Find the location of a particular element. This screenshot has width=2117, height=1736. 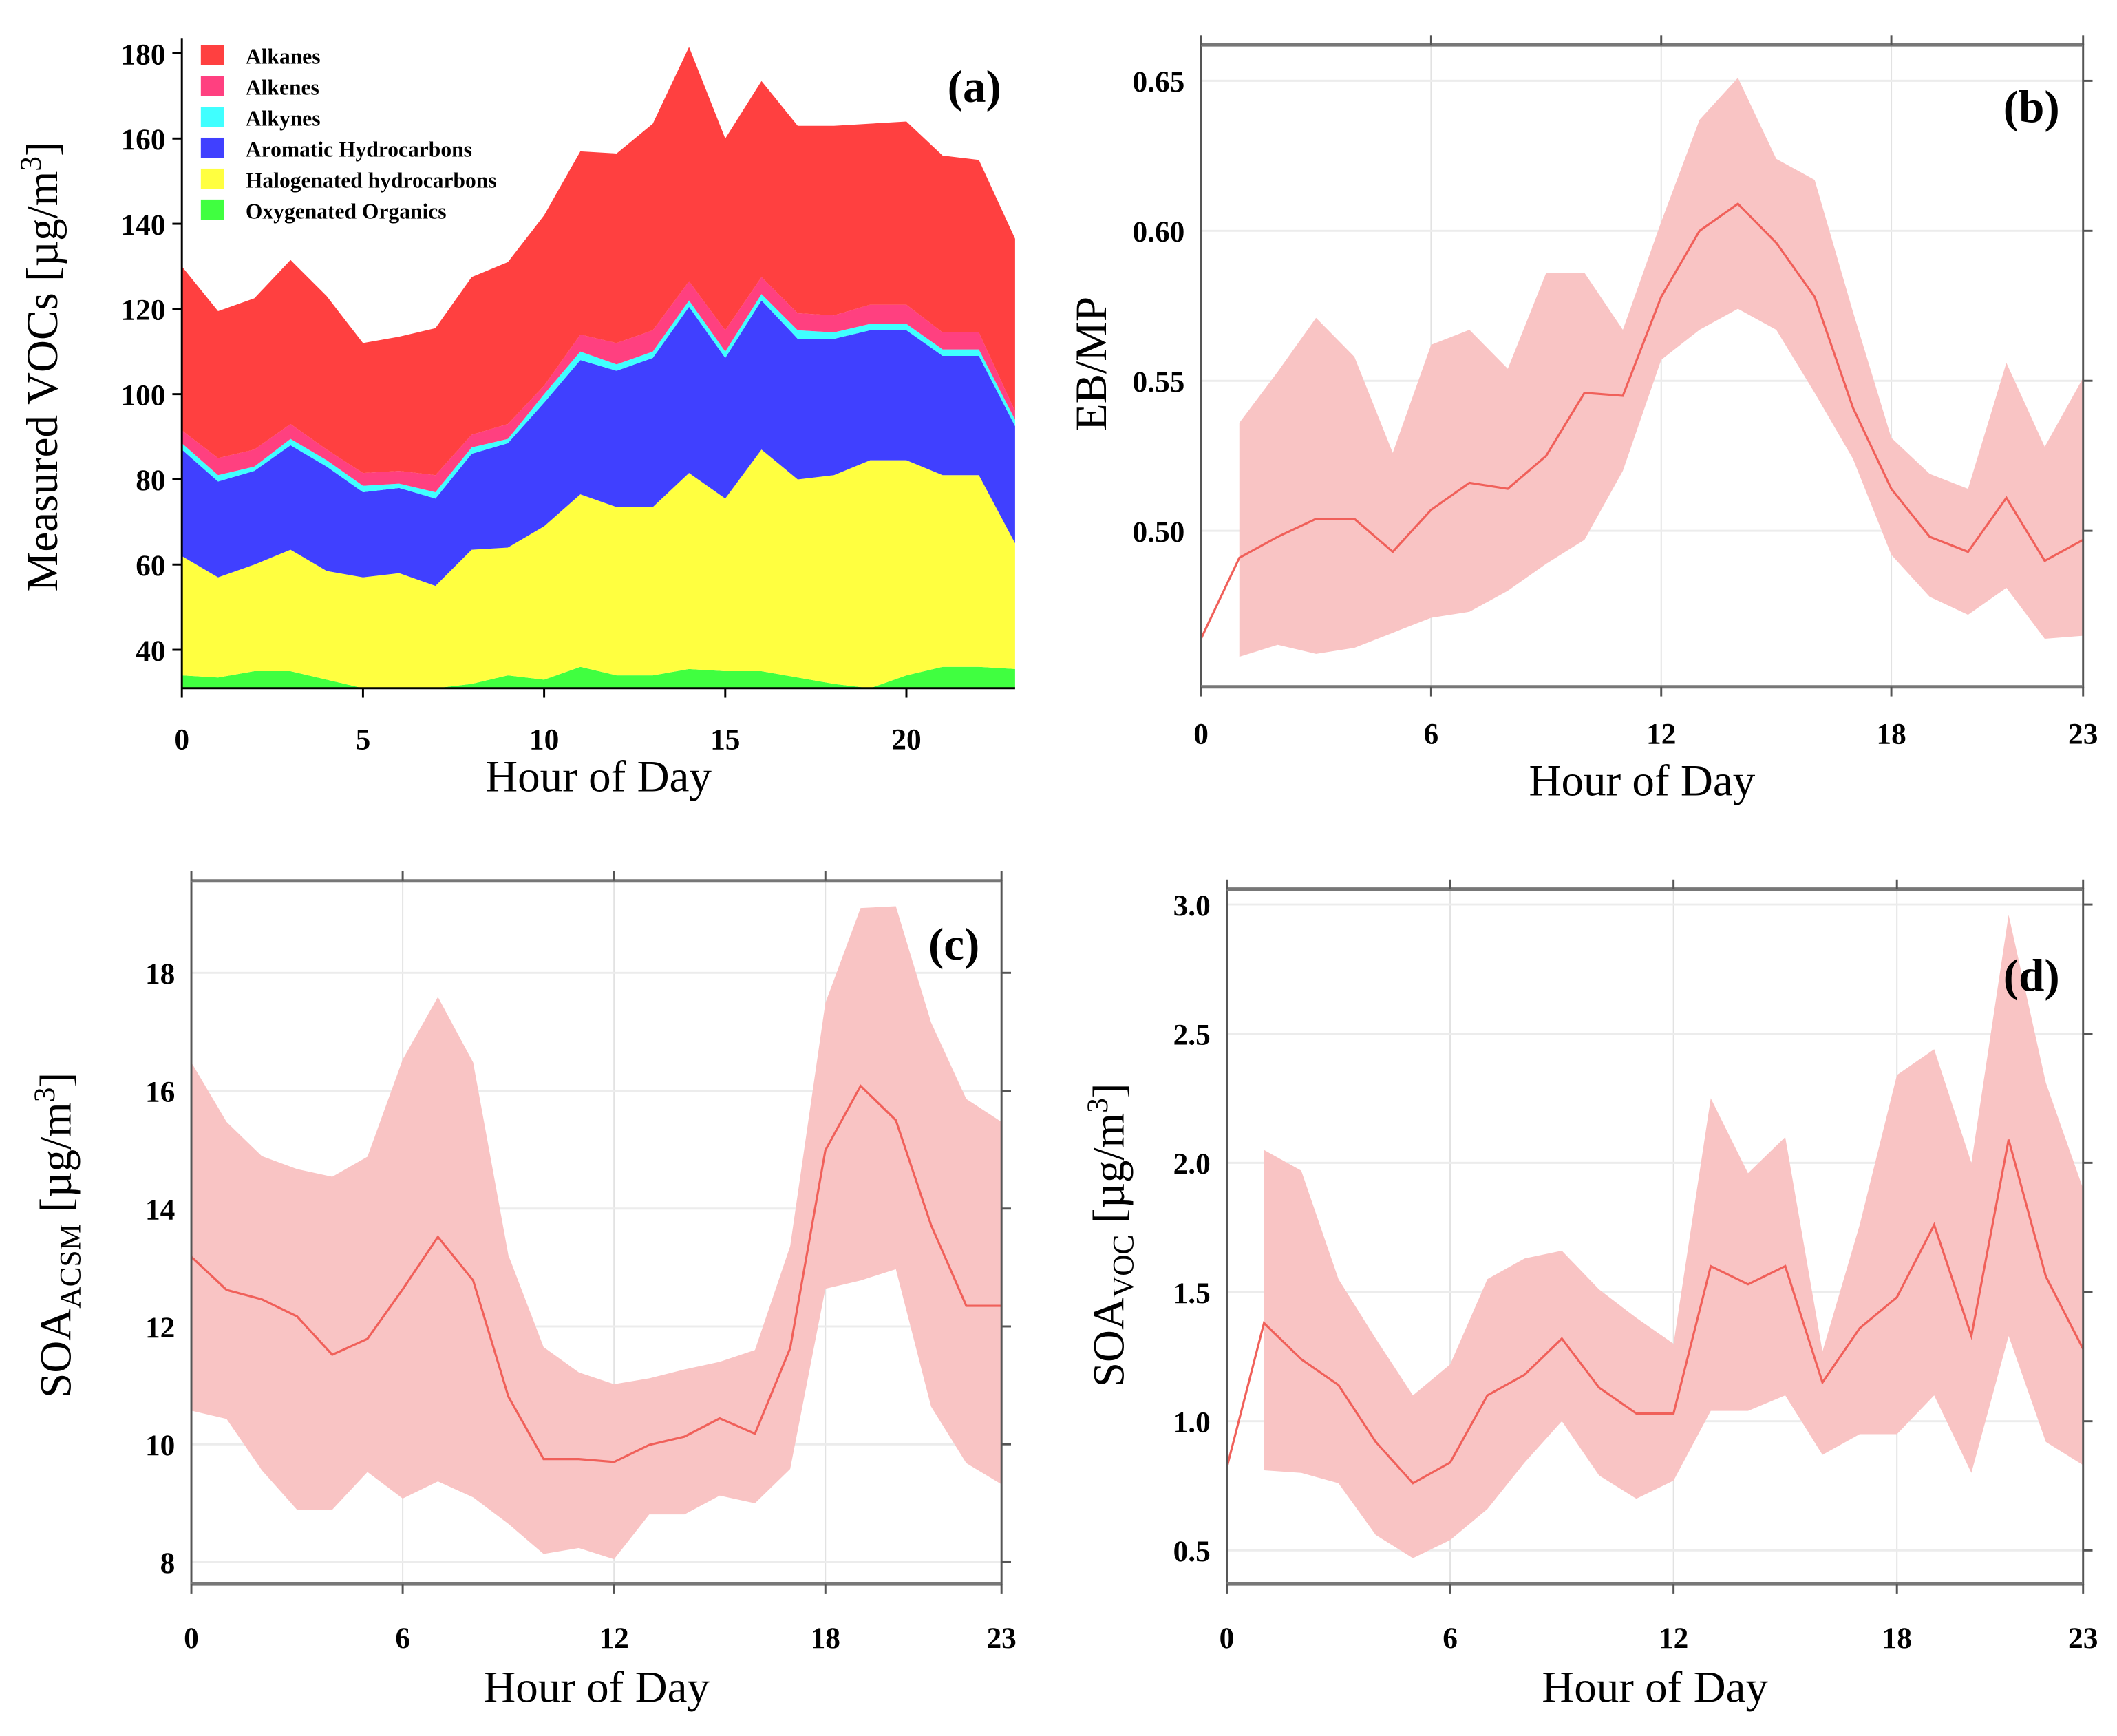

y-tick-label: 2.0 is located at coordinates (1192, 1164).